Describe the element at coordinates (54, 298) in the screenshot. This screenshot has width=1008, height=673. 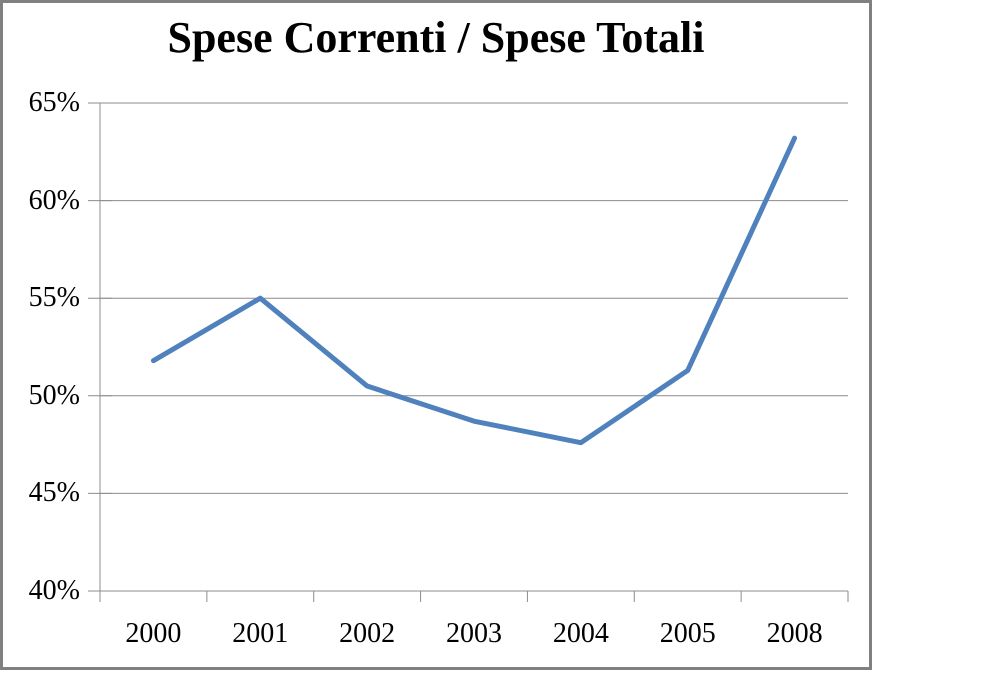
I see `y-axis-tick-label: 55%` at that location.